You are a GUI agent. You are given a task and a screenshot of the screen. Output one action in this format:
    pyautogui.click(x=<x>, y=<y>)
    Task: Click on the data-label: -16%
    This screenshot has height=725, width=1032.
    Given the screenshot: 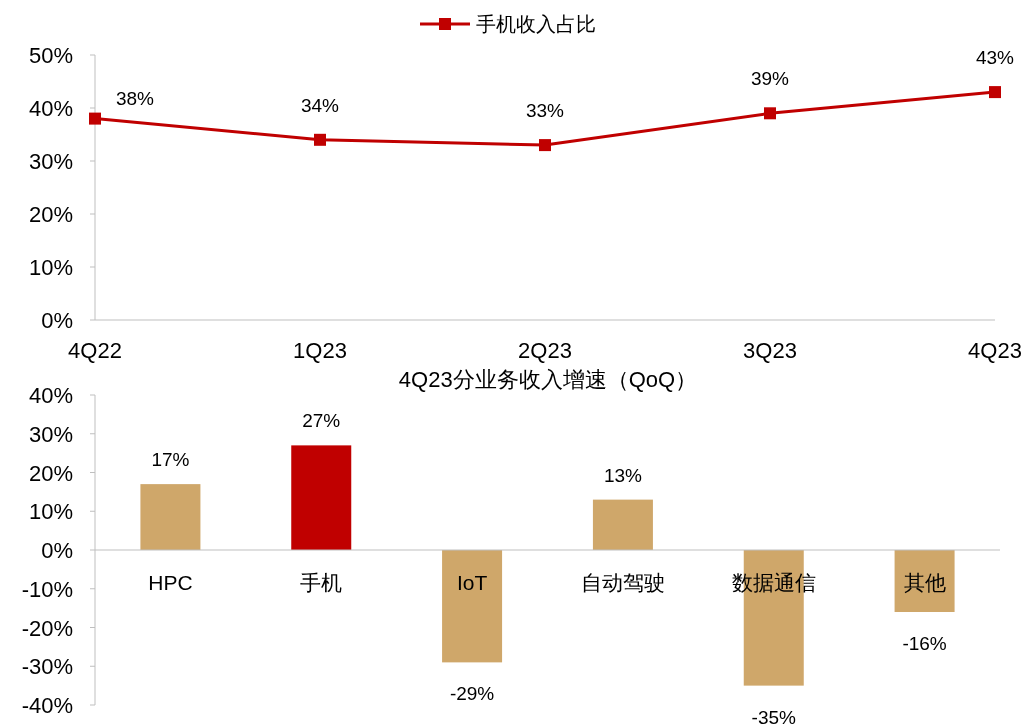 What is the action you would take?
    pyautogui.click(x=924, y=643)
    